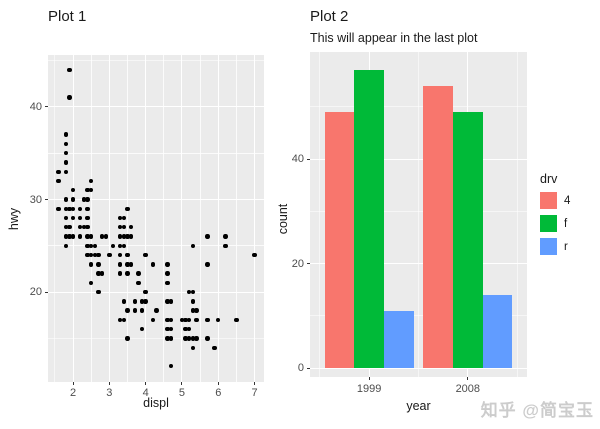 Image resolution: width=600 pixels, height=429 pixels. Describe the element at coordinates (548, 223) in the screenshot. I see `legend-key-f` at that location.